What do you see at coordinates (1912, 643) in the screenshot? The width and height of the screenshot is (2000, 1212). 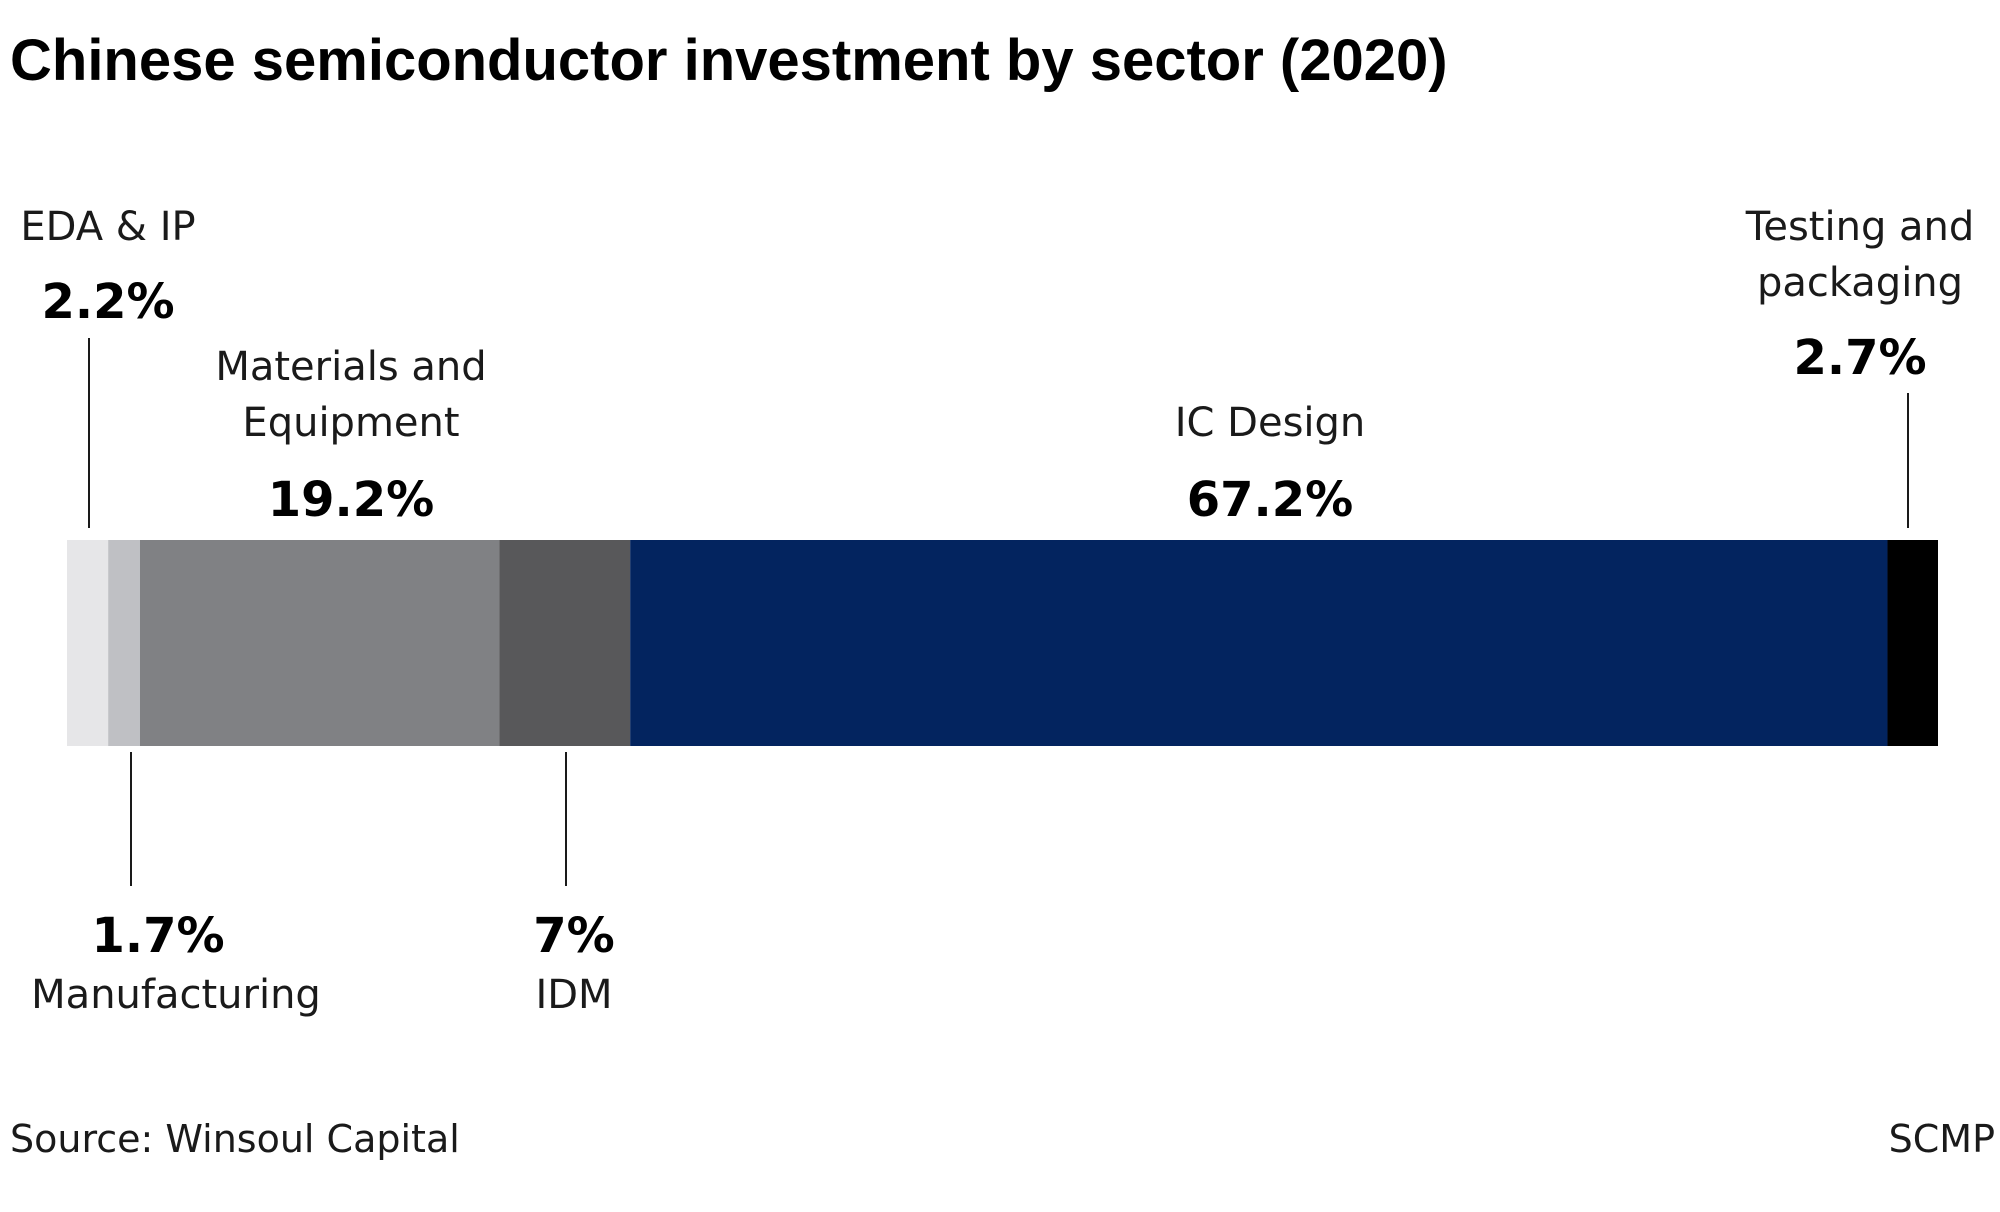 I see `bar-segment-testing-and-packaging` at bounding box center [1912, 643].